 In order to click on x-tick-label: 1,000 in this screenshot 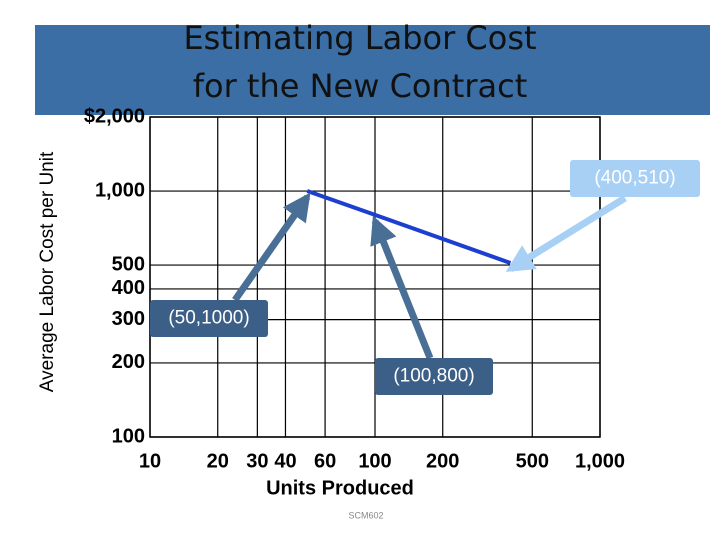, I will do `click(600, 461)`.